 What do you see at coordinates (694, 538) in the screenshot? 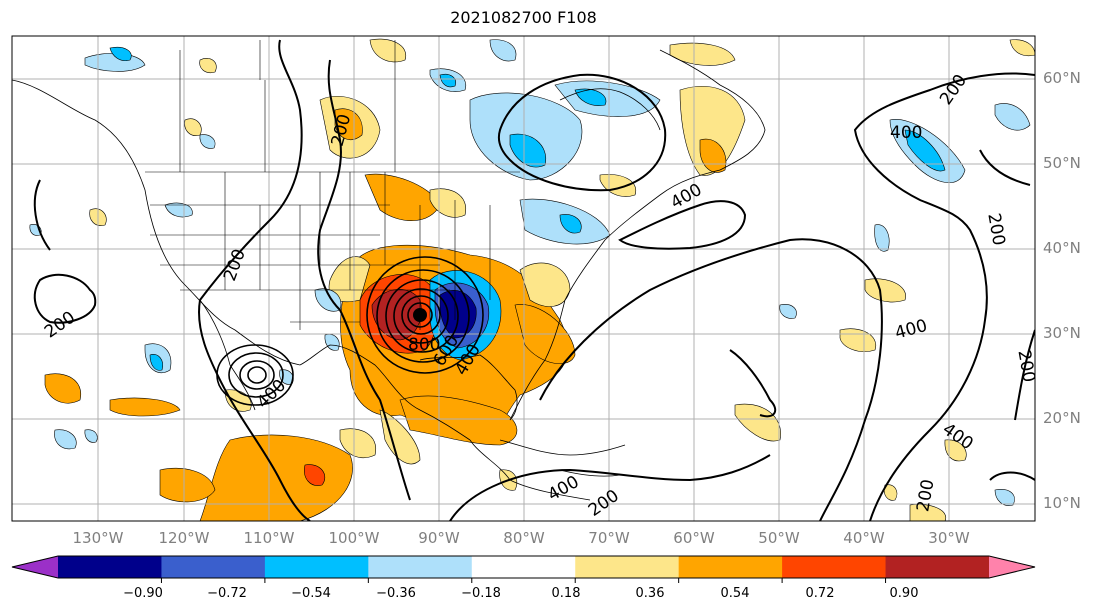
I see `lon-label: 60°W` at bounding box center [694, 538].